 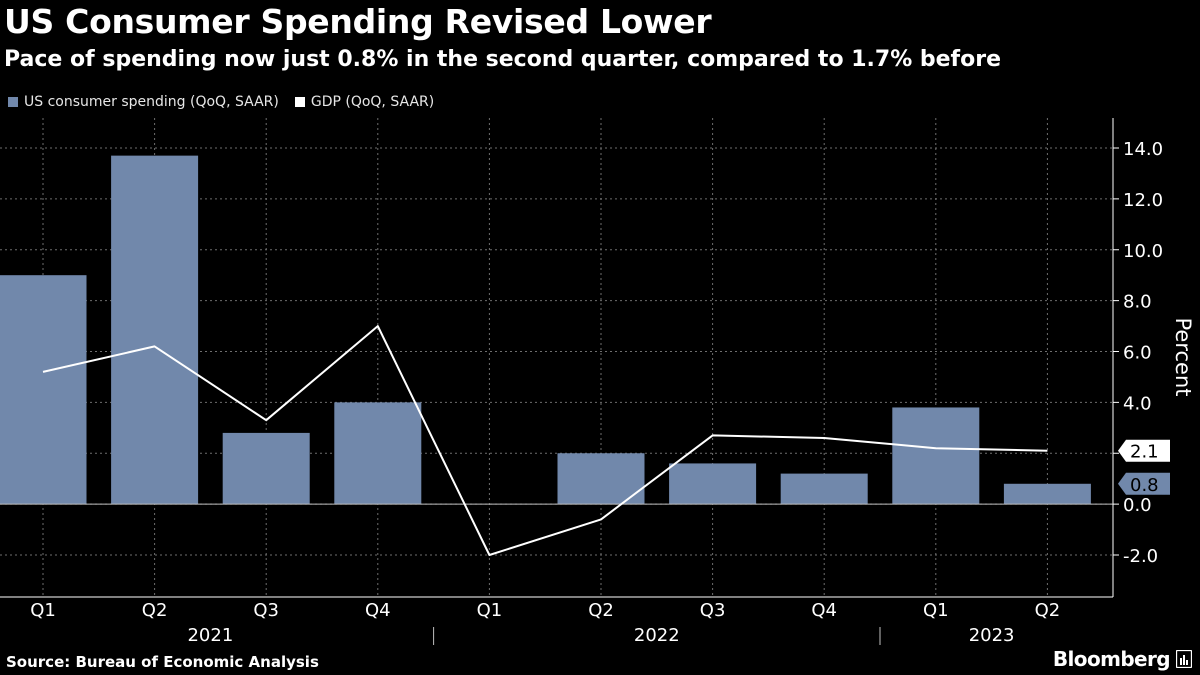 I want to click on y-axis-title: Percent, so click(x=1183, y=356).